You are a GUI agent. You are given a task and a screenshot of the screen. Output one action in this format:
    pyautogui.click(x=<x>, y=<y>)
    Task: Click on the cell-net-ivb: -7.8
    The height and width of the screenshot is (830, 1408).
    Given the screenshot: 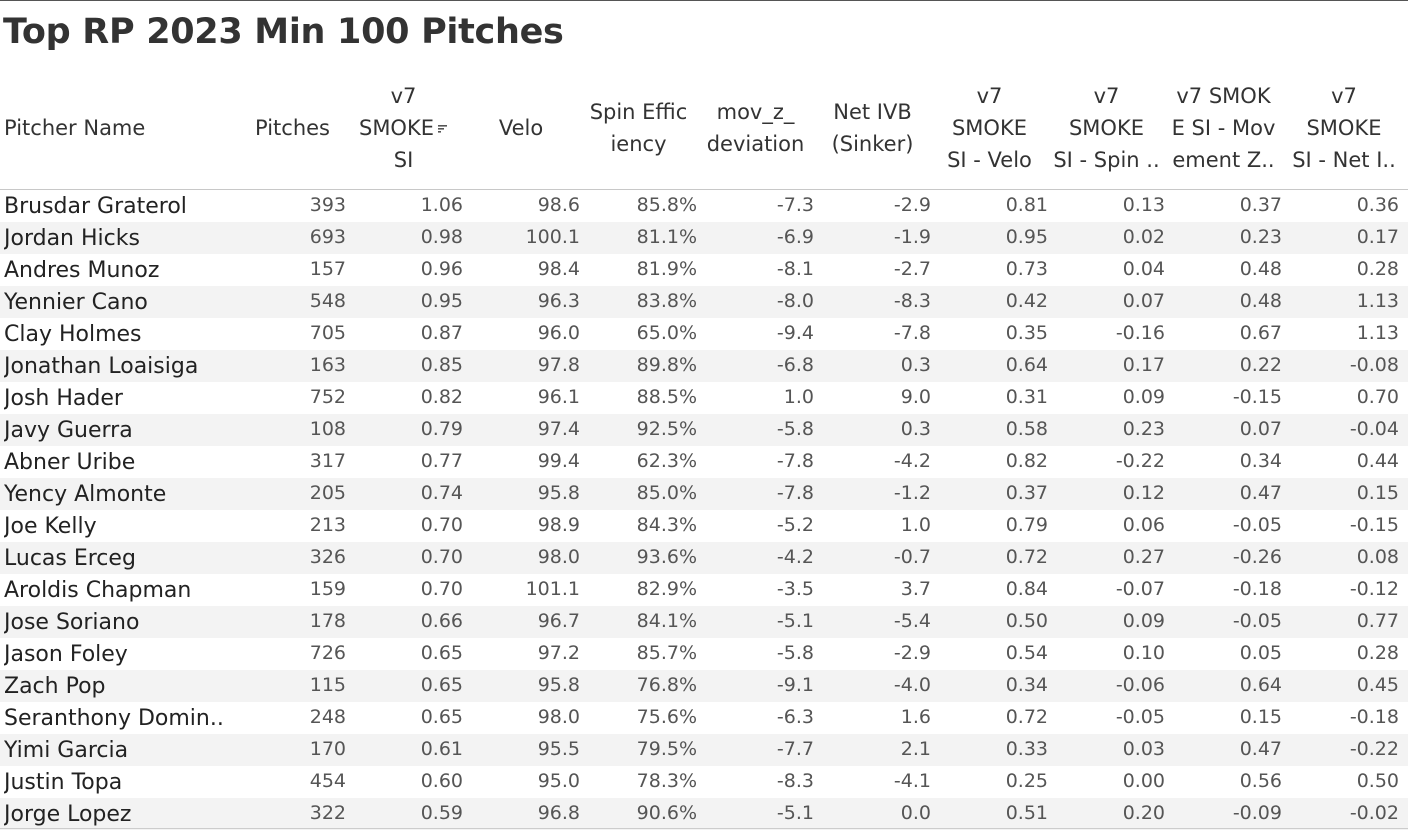 What is the action you would take?
    pyautogui.click(x=912, y=333)
    